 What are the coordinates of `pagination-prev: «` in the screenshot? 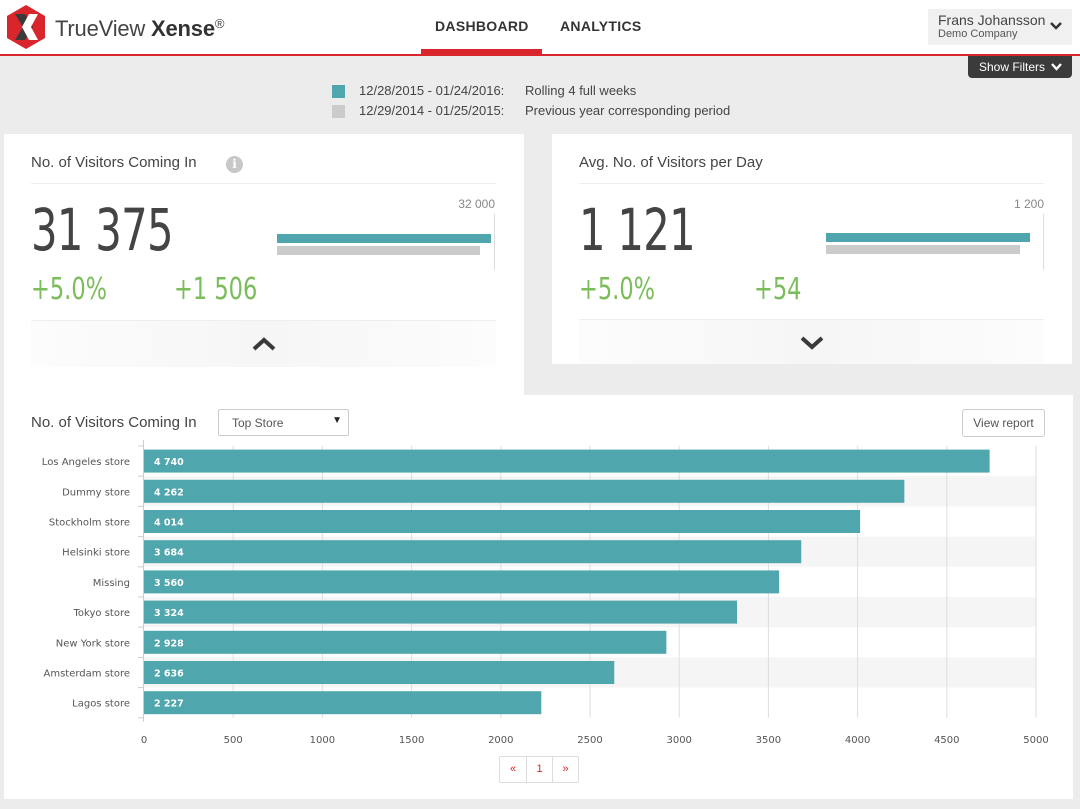 It's located at (513, 769).